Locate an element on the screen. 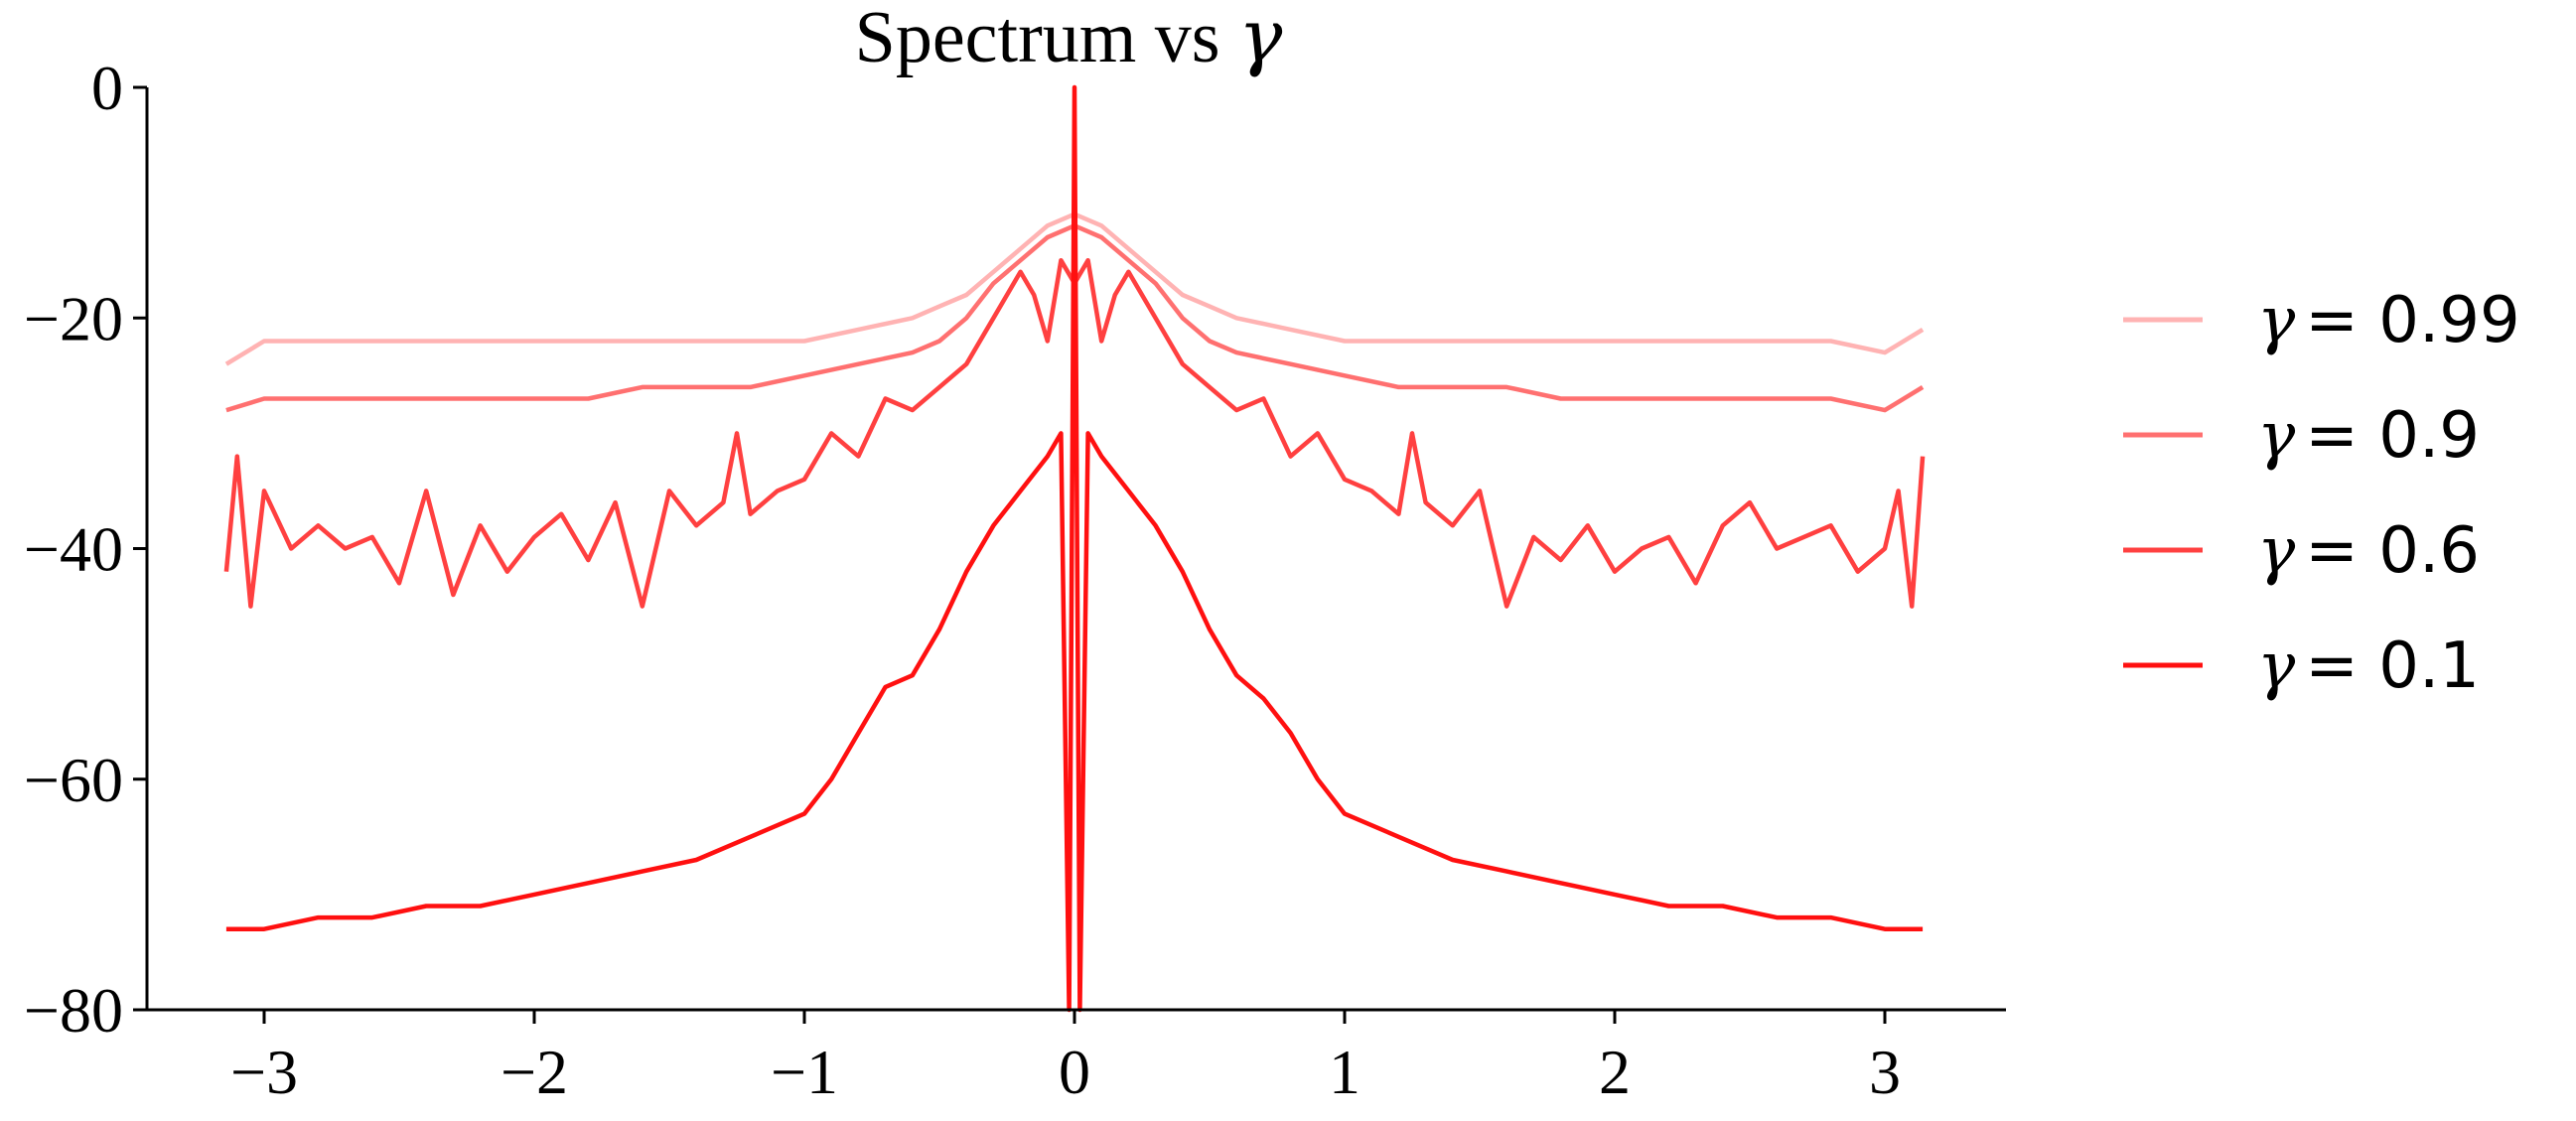 The width and height of the screenshot is (2576, 1121). x-tick-label: −3 is located at coordinates (264, 1072).